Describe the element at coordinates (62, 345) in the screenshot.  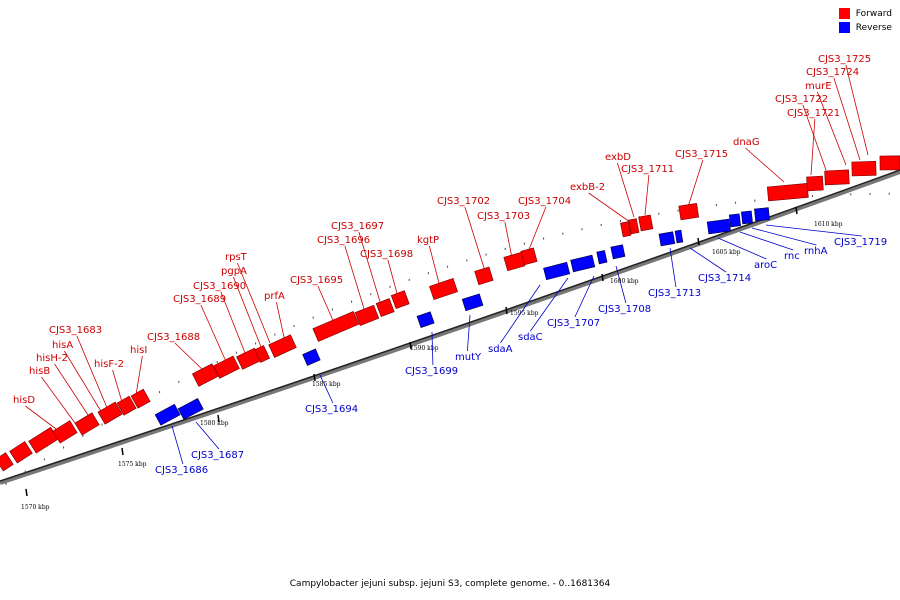
I see `gene-label-hisa: hisA` at that location.